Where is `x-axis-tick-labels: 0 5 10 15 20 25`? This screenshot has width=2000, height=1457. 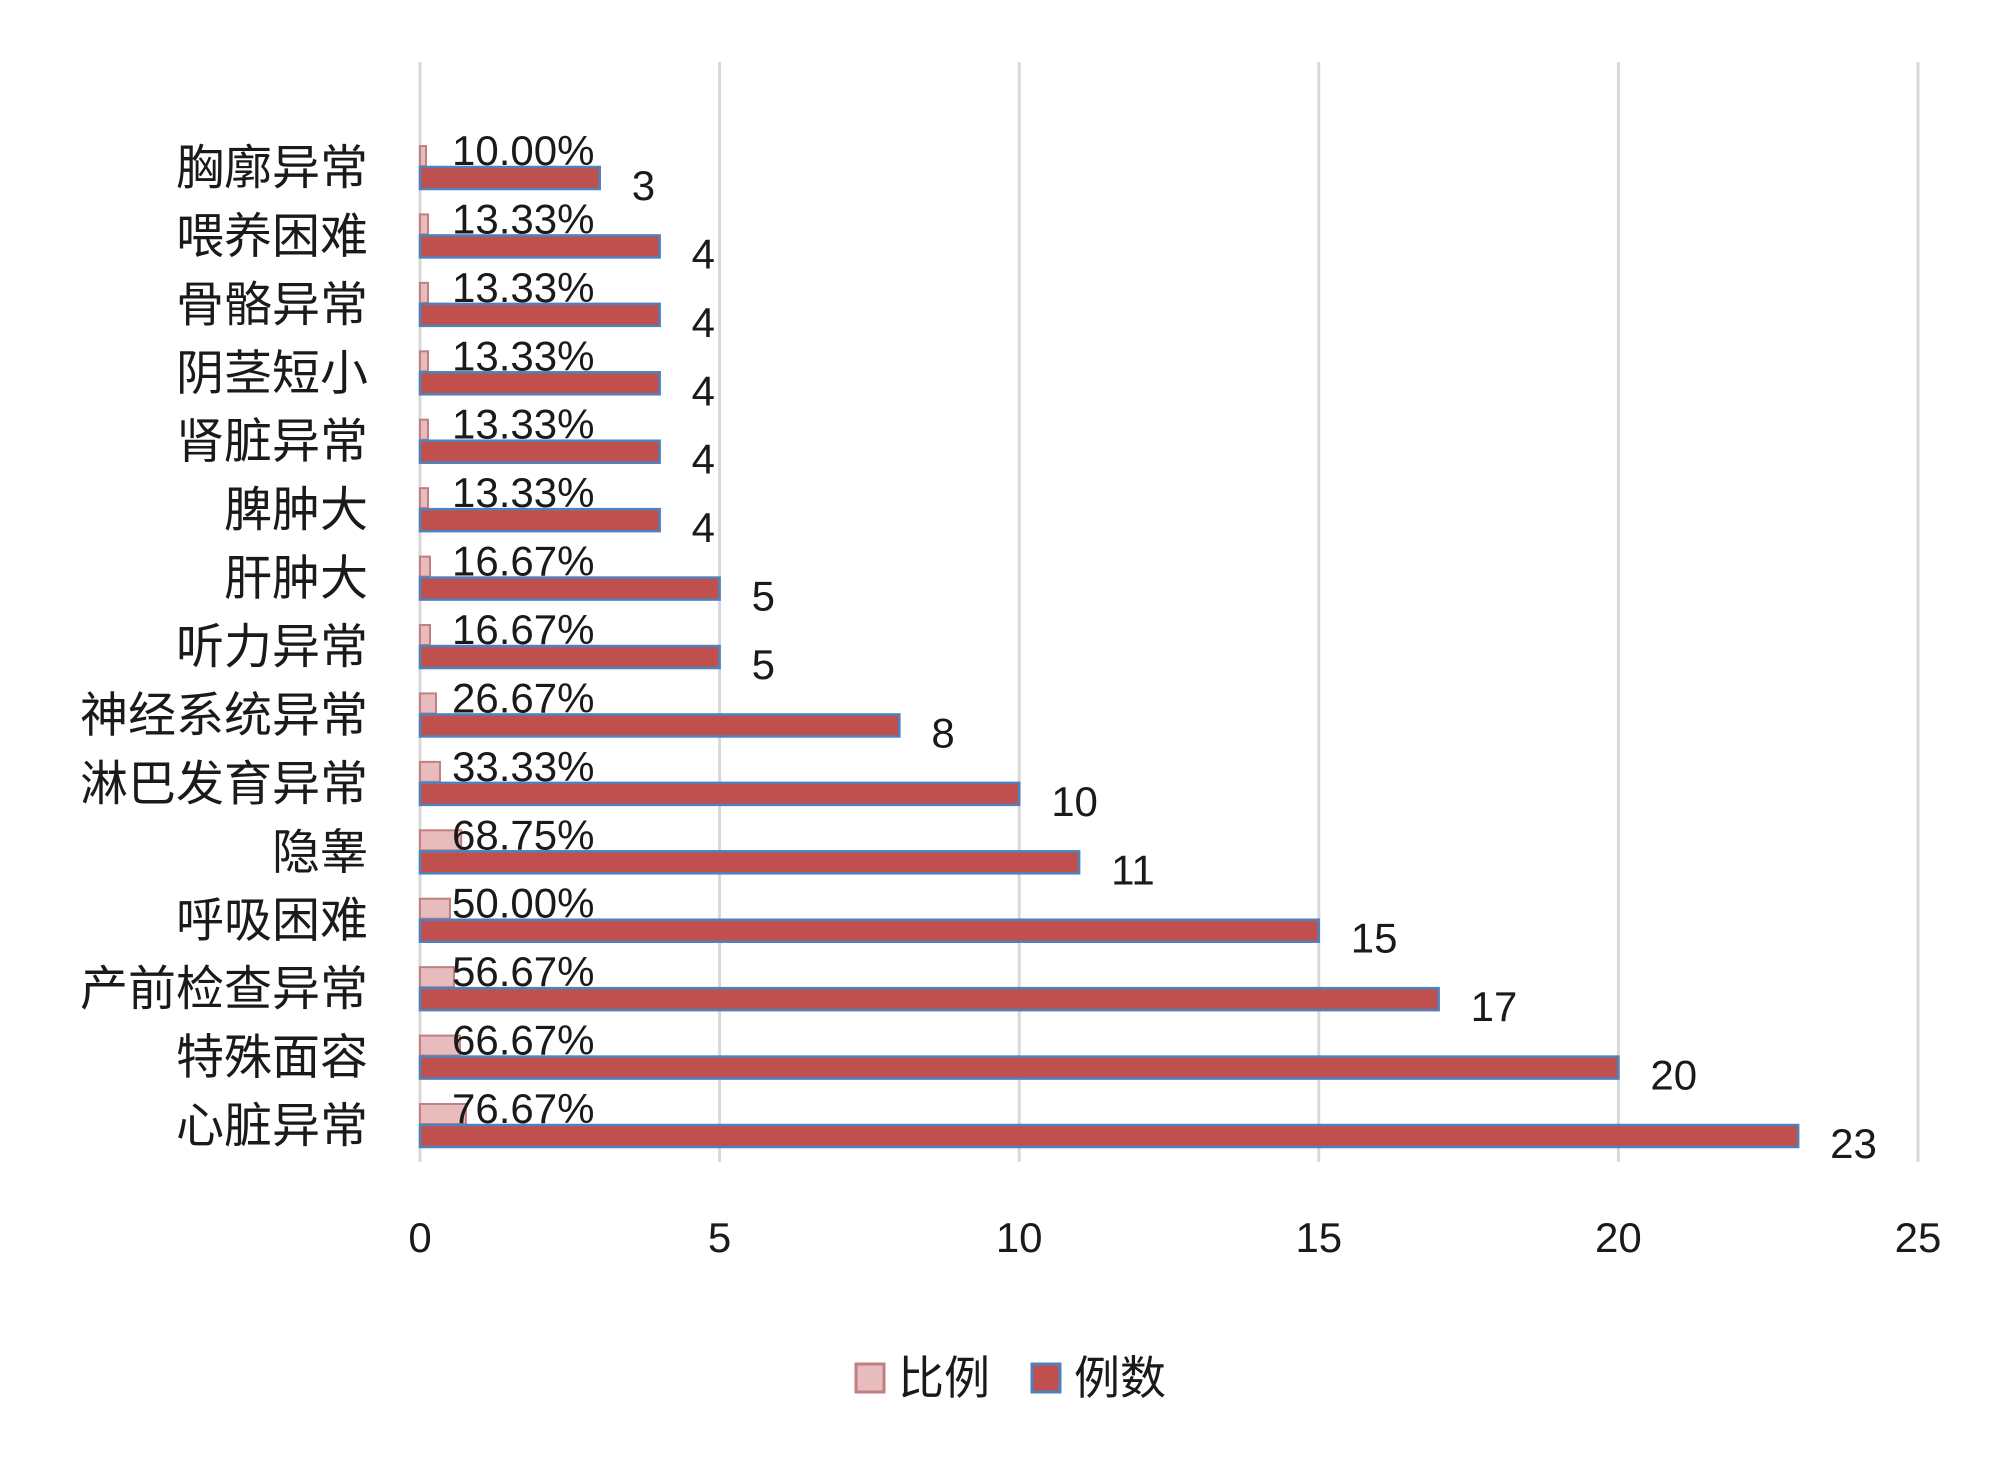
x-axis-tick-labels: 0 5 10 15 20 25 is located at coordinates (1174, 1237).